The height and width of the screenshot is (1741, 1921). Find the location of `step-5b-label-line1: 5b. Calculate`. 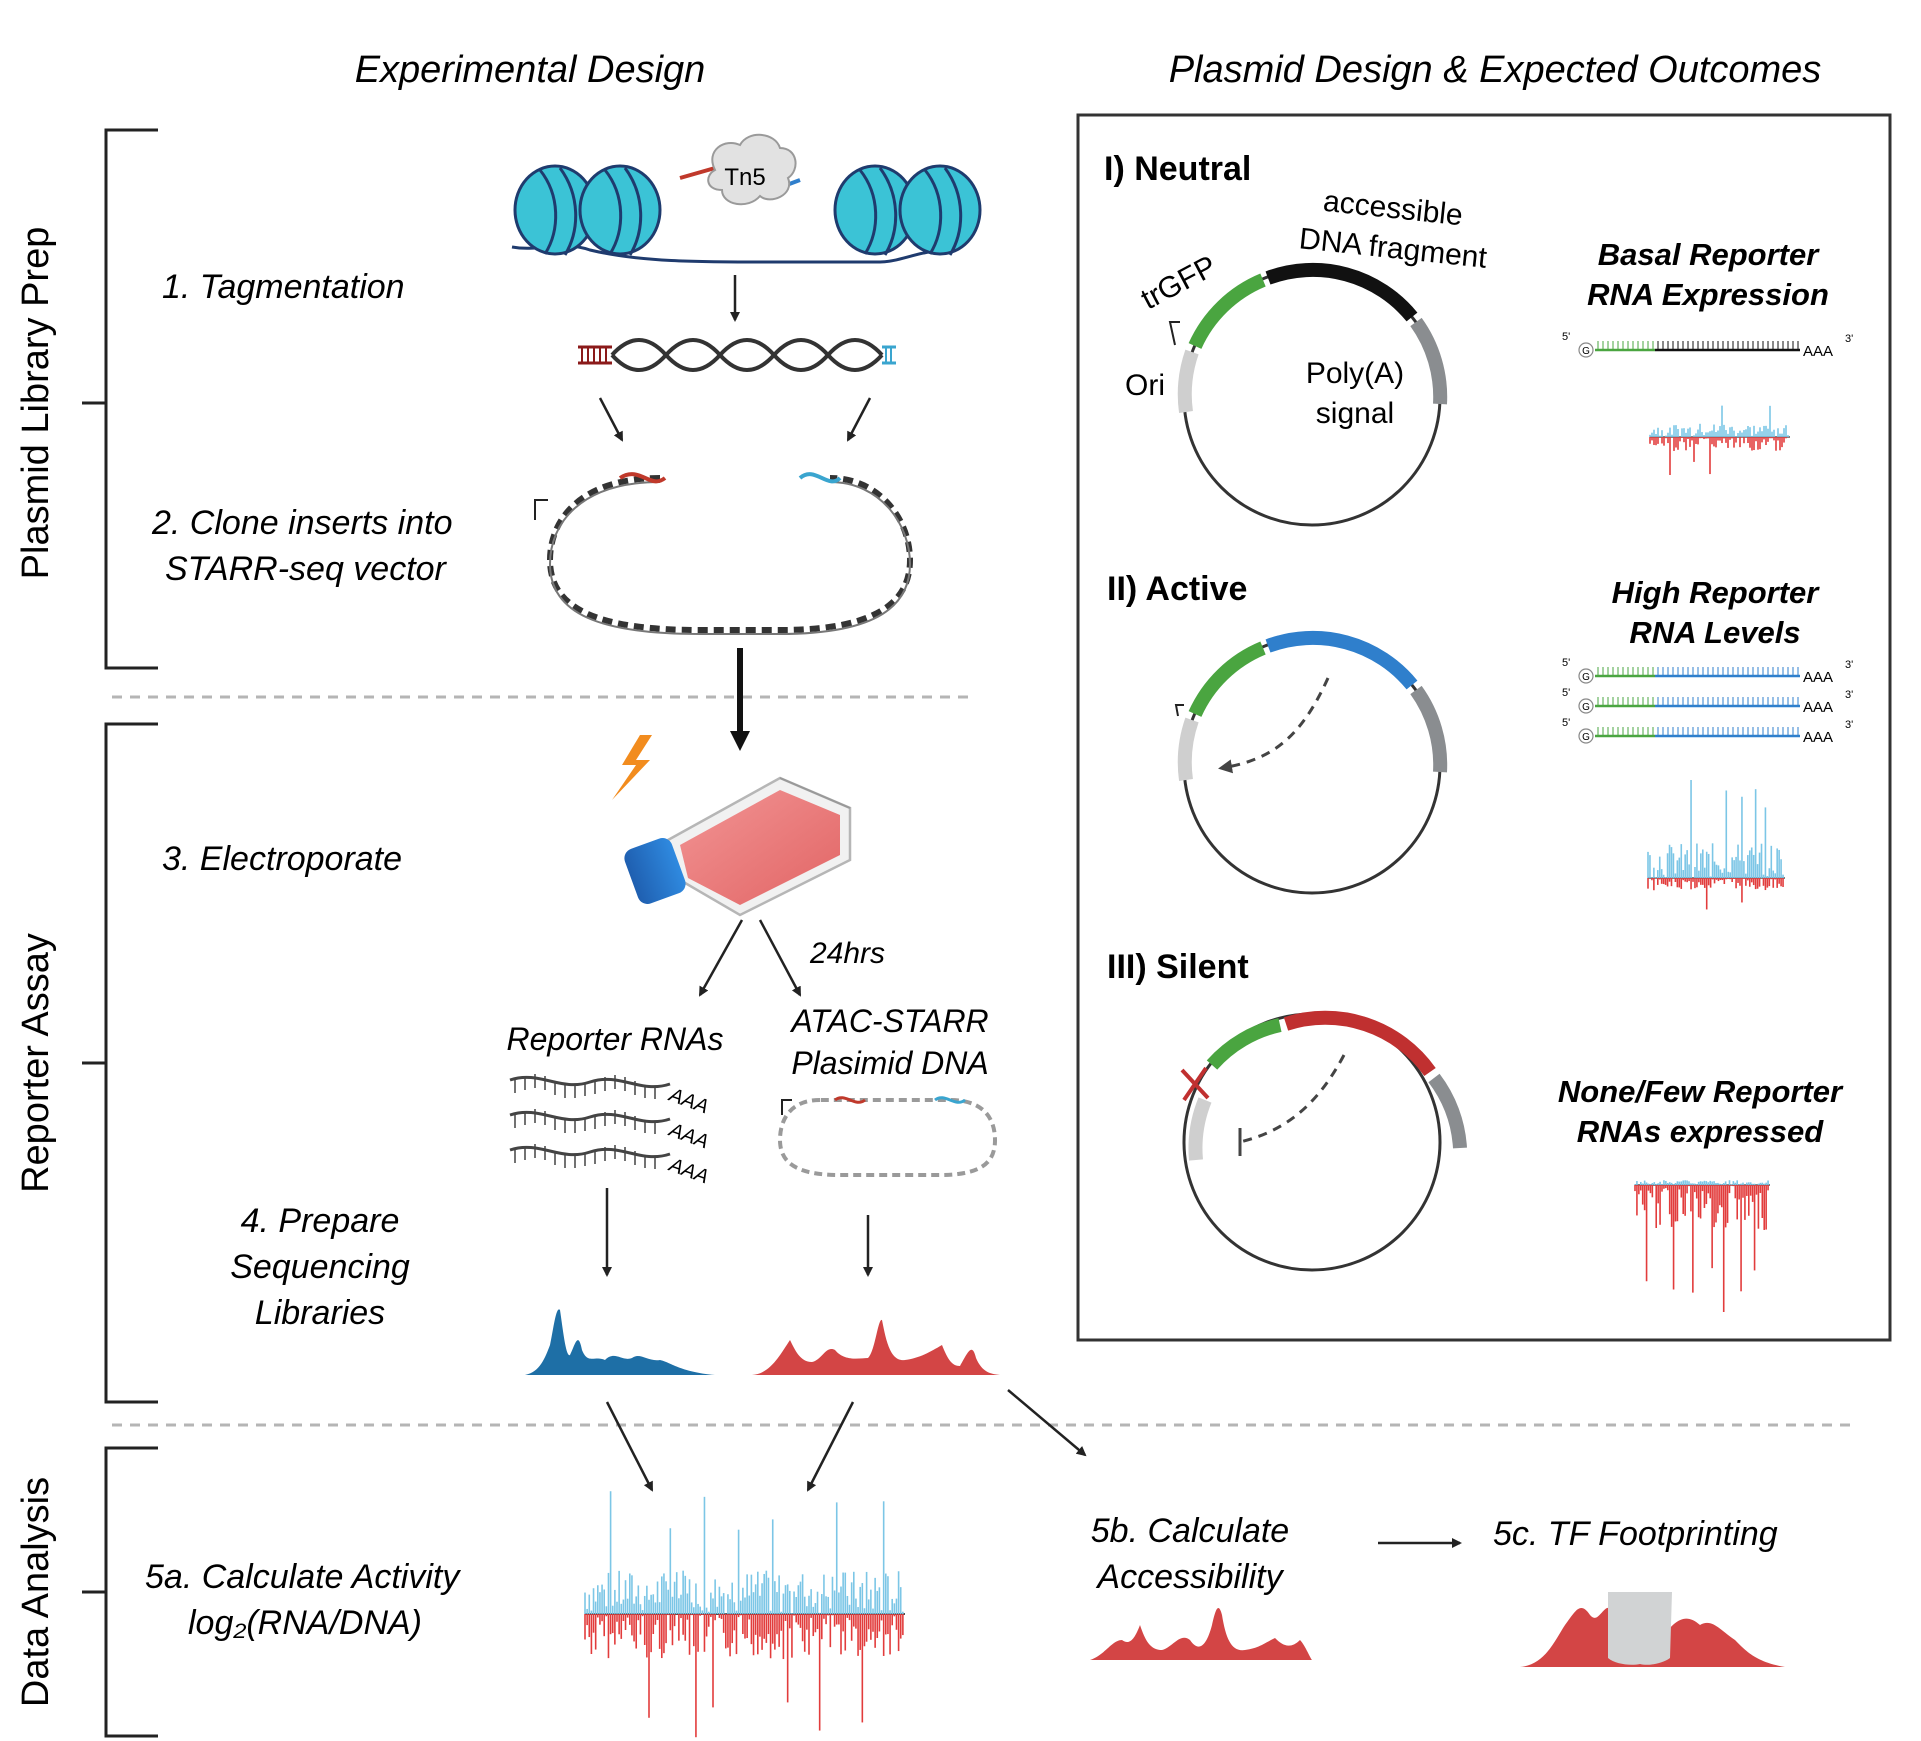

step-5b-label-line1: 5b. Calculate is located at coordinates (1190, 1531).